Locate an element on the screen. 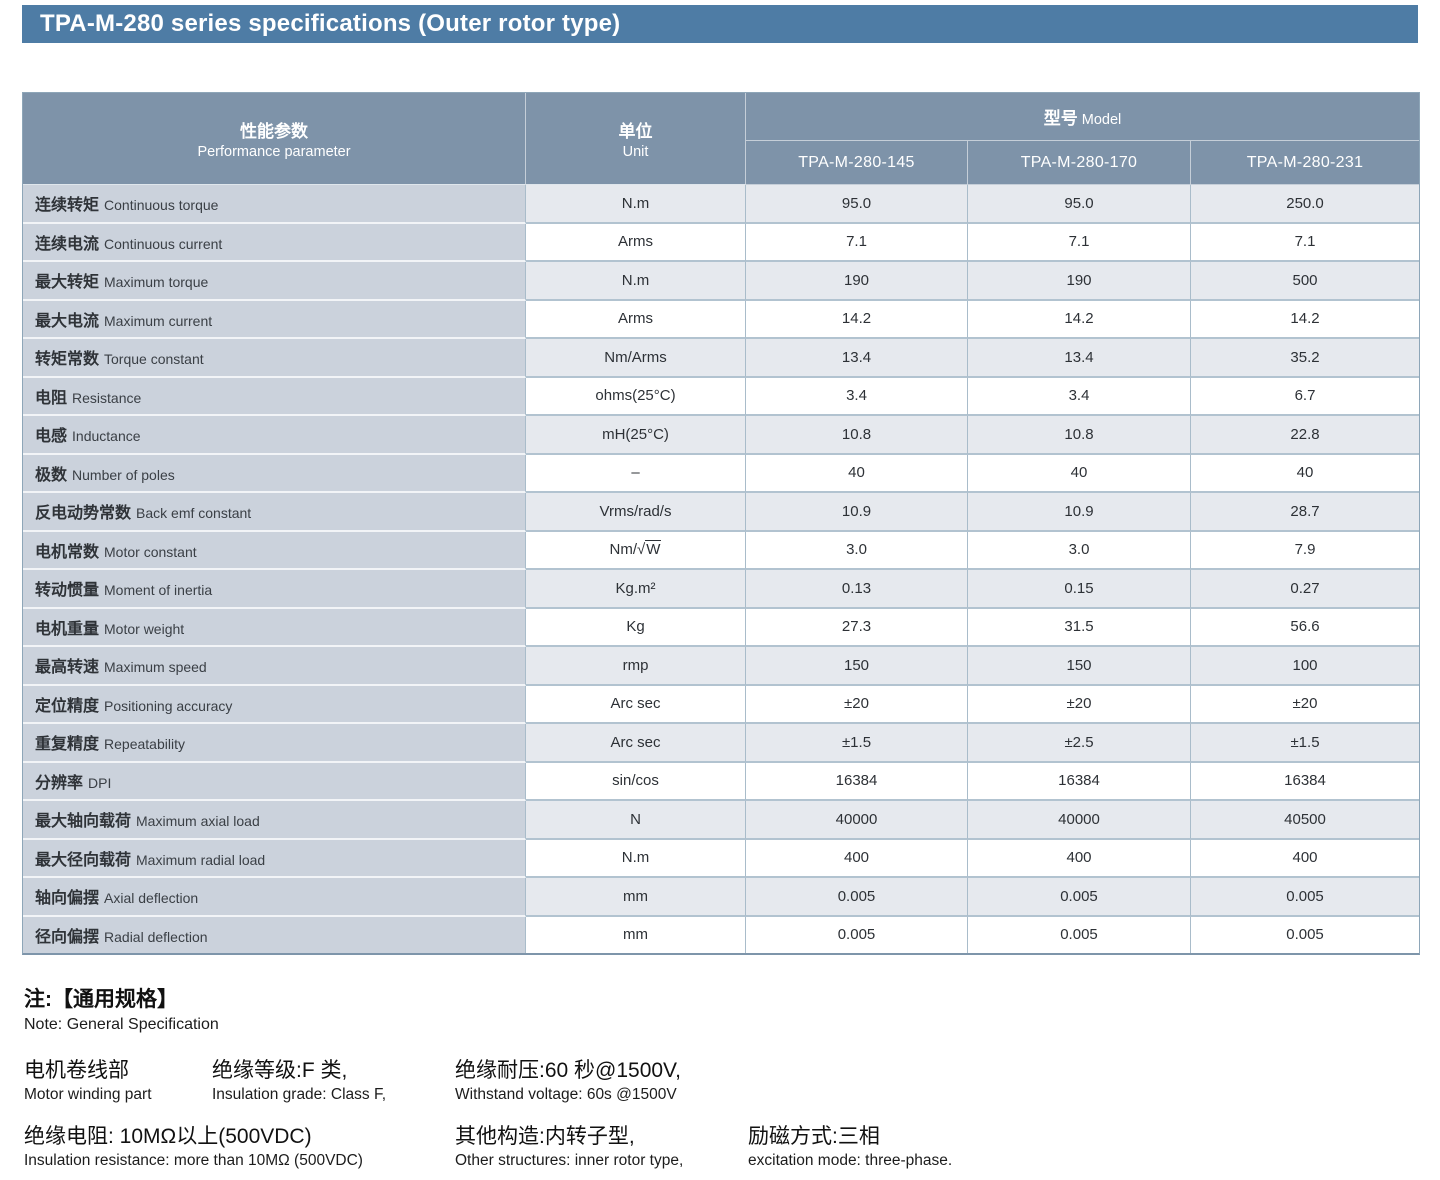 The width and height of the screenshot is (1440, 1180). header-unit-zh: 单位 is located at coordinates (635, 131).